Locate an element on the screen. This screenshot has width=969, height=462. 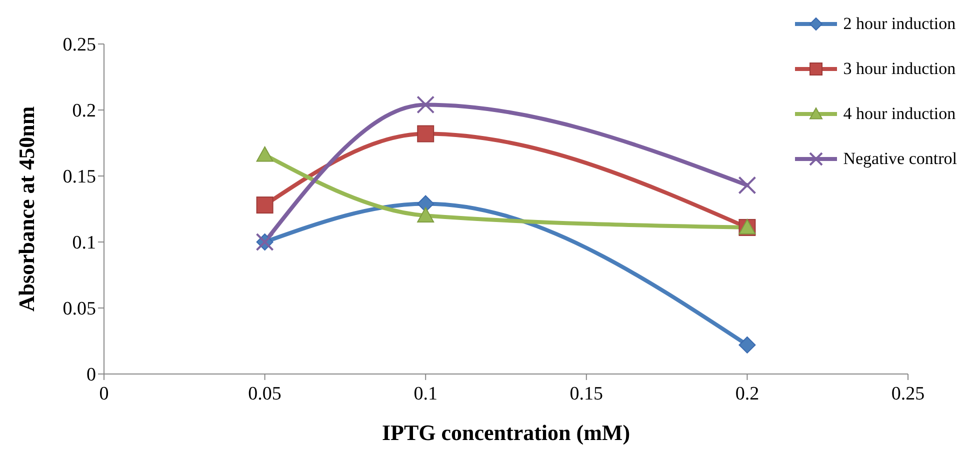
x-tick-label: 0.15 is located at coordinates (587, 393).